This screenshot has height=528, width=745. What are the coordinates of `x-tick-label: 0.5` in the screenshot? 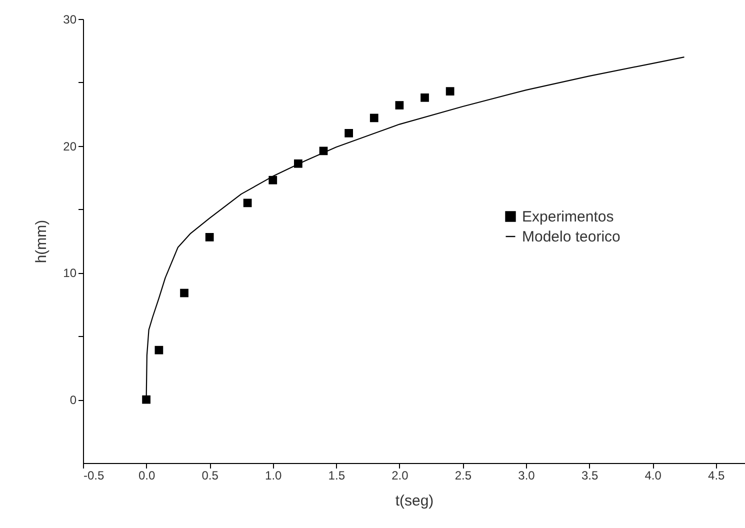 It's located at (210, 475).